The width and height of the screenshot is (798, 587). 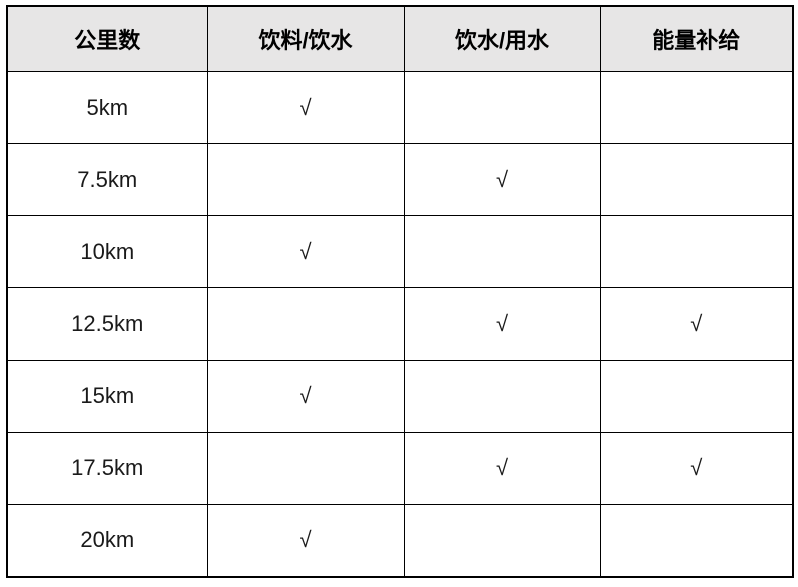 What do you see at coordinates (107, 252) in the screenshot?
I see `km-cell: 10km` at bounding box center [107, 252].